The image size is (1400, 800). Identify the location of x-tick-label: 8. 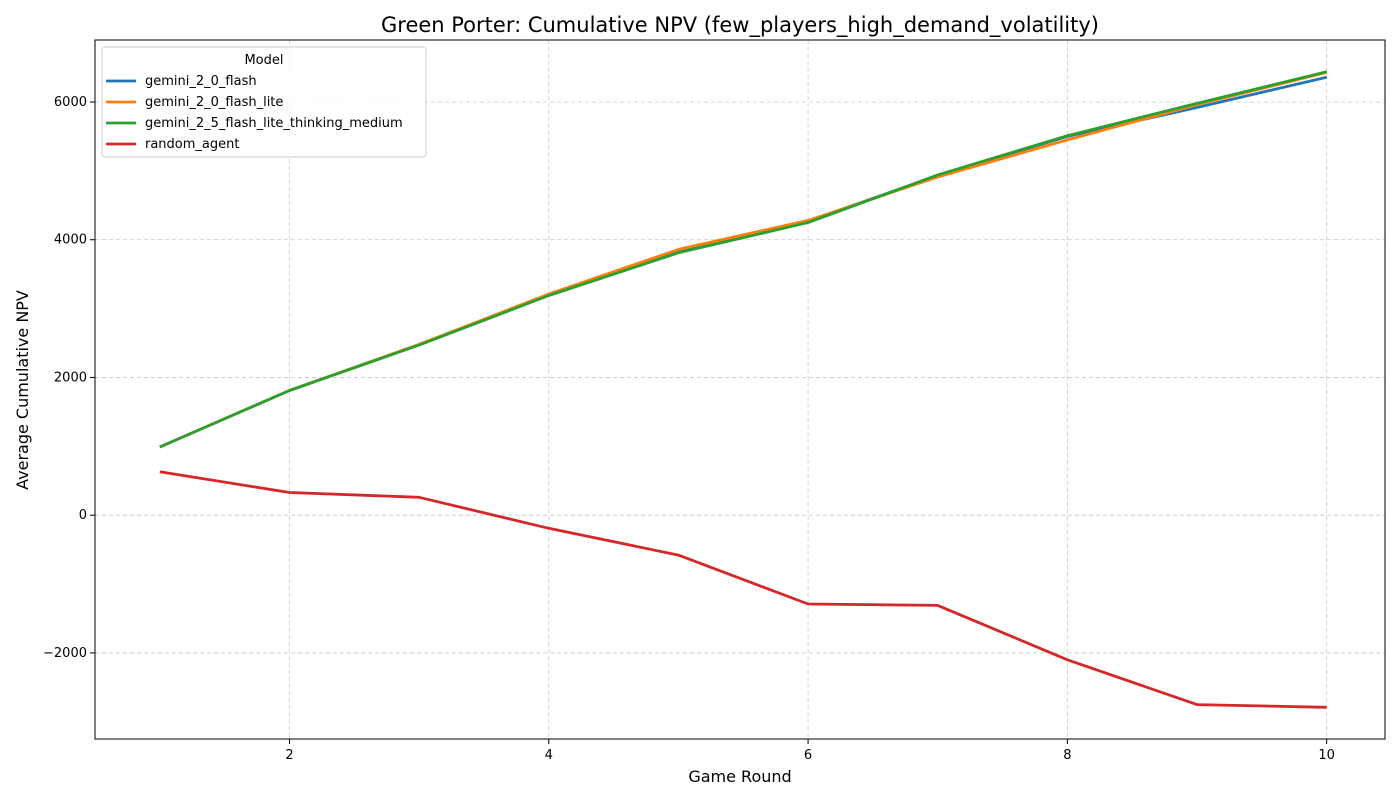
(1067, 755).